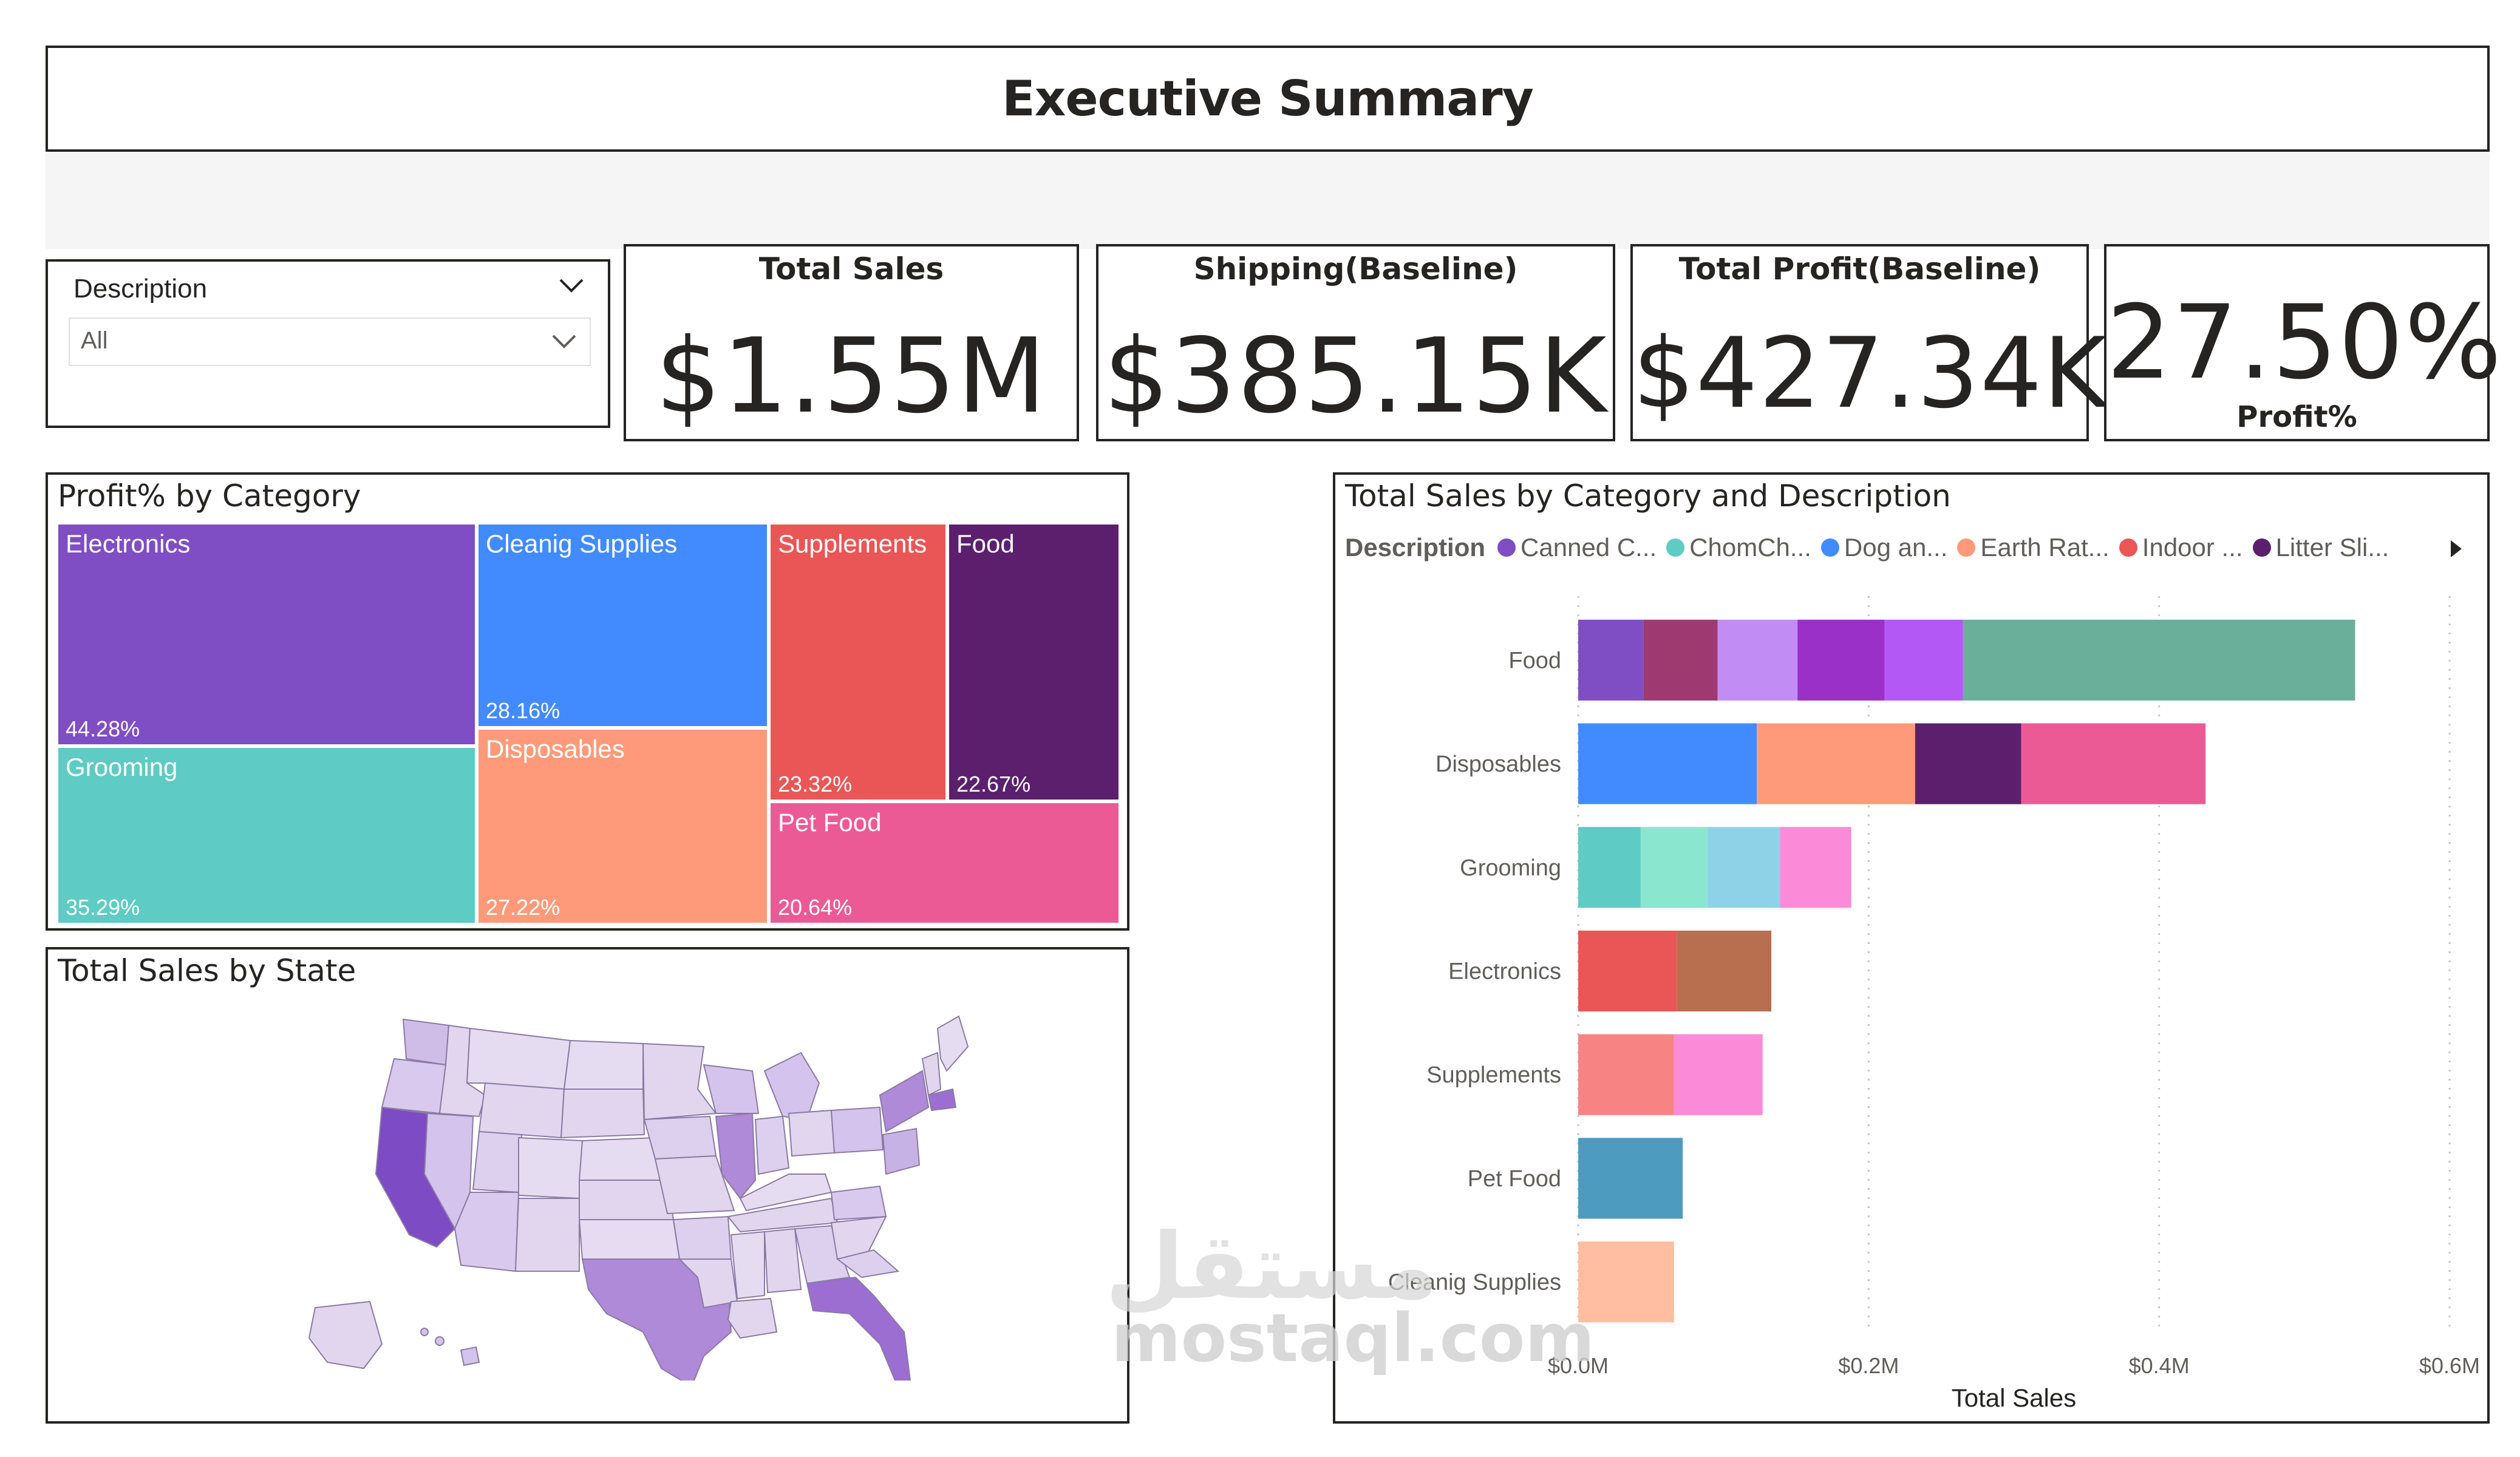  Describe the element at coordinates (1578, 1365) in the screenshot. I see `x-tick-label: $0.0M` at that location.